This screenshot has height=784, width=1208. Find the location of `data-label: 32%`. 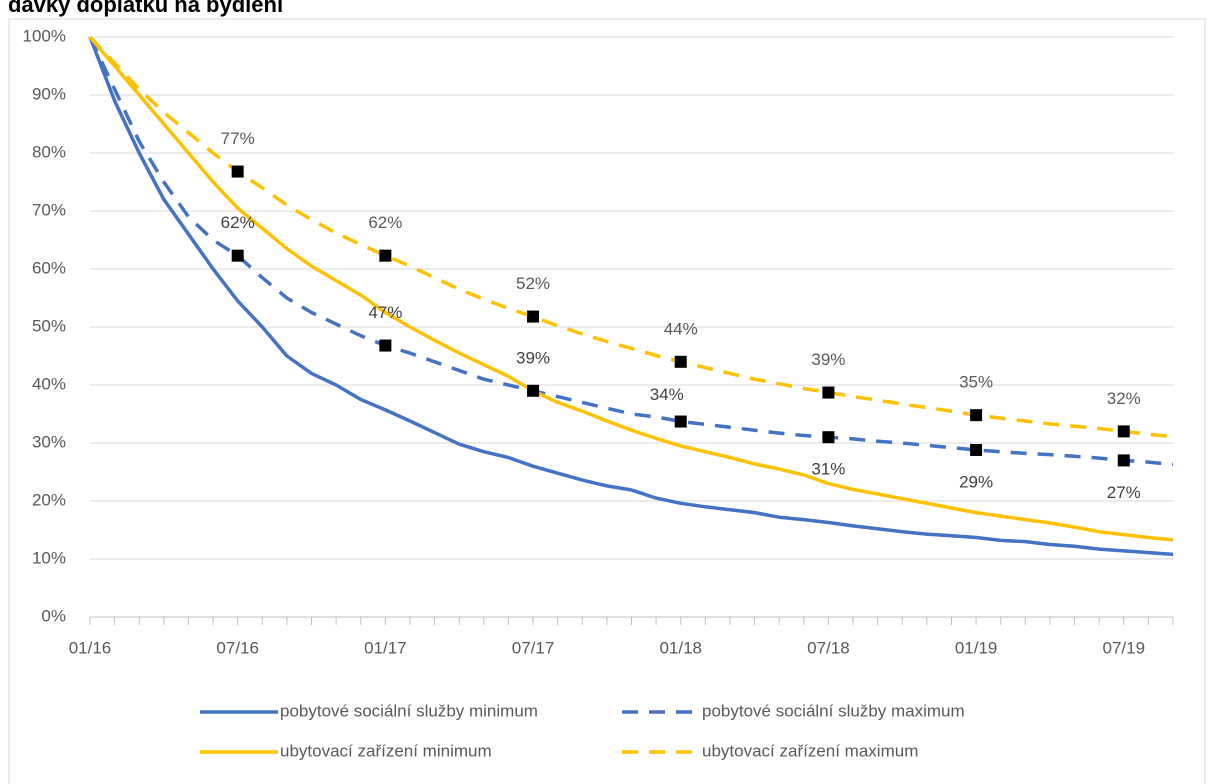

data-label: 32% is located at coordinates (1124, 398).